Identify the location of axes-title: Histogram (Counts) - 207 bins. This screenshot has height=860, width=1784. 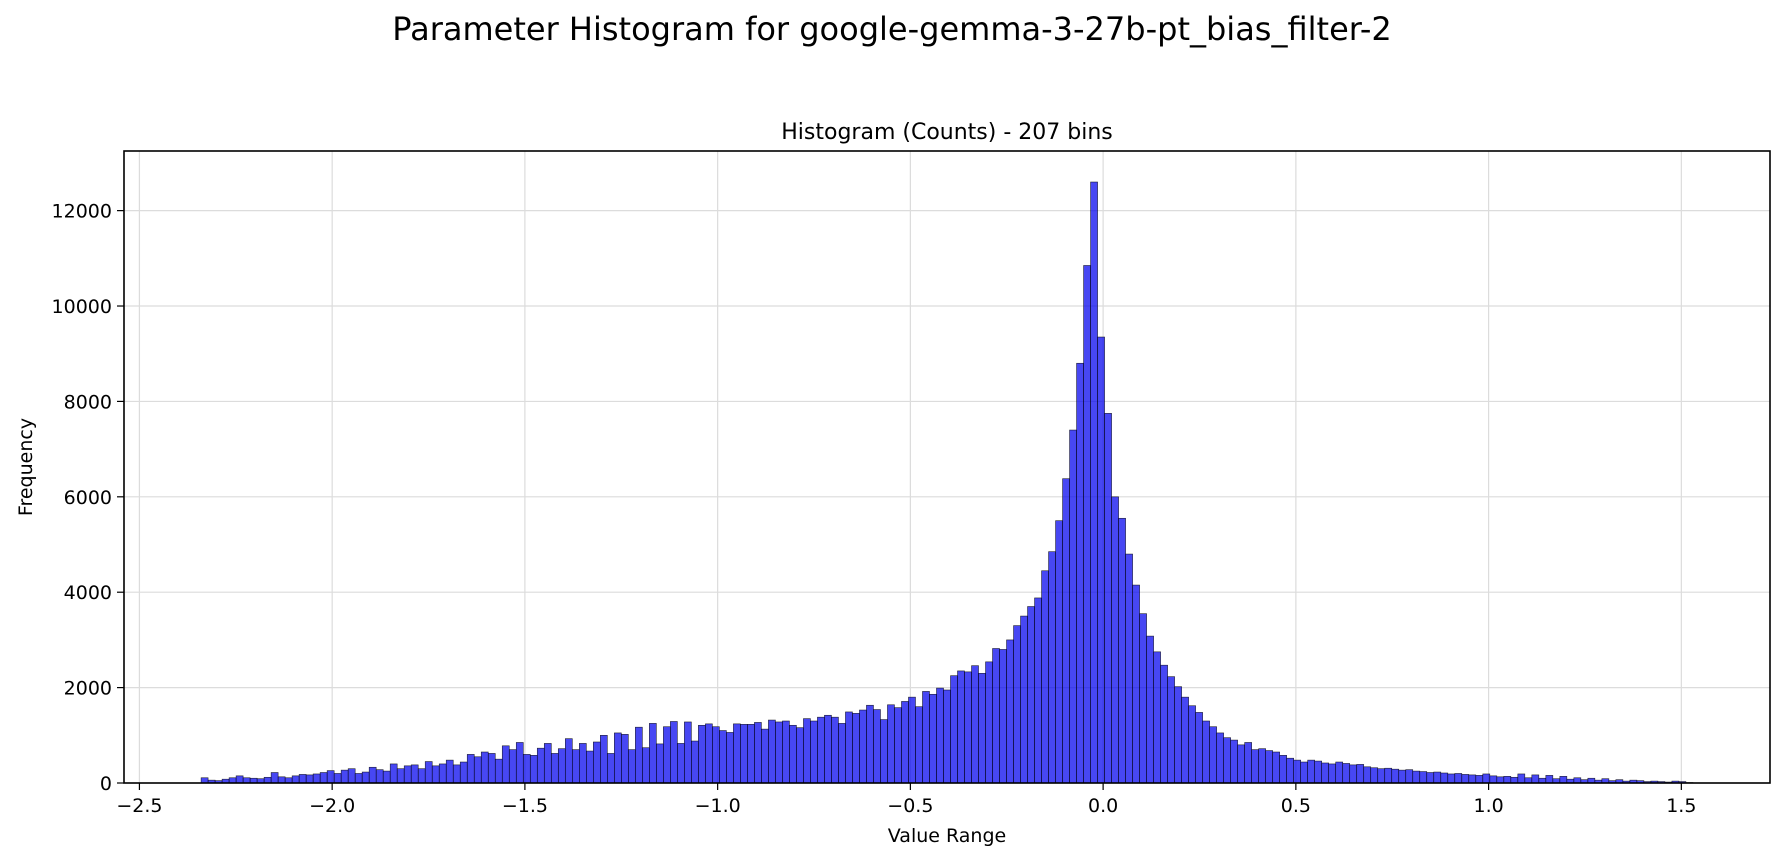
(946, 132).